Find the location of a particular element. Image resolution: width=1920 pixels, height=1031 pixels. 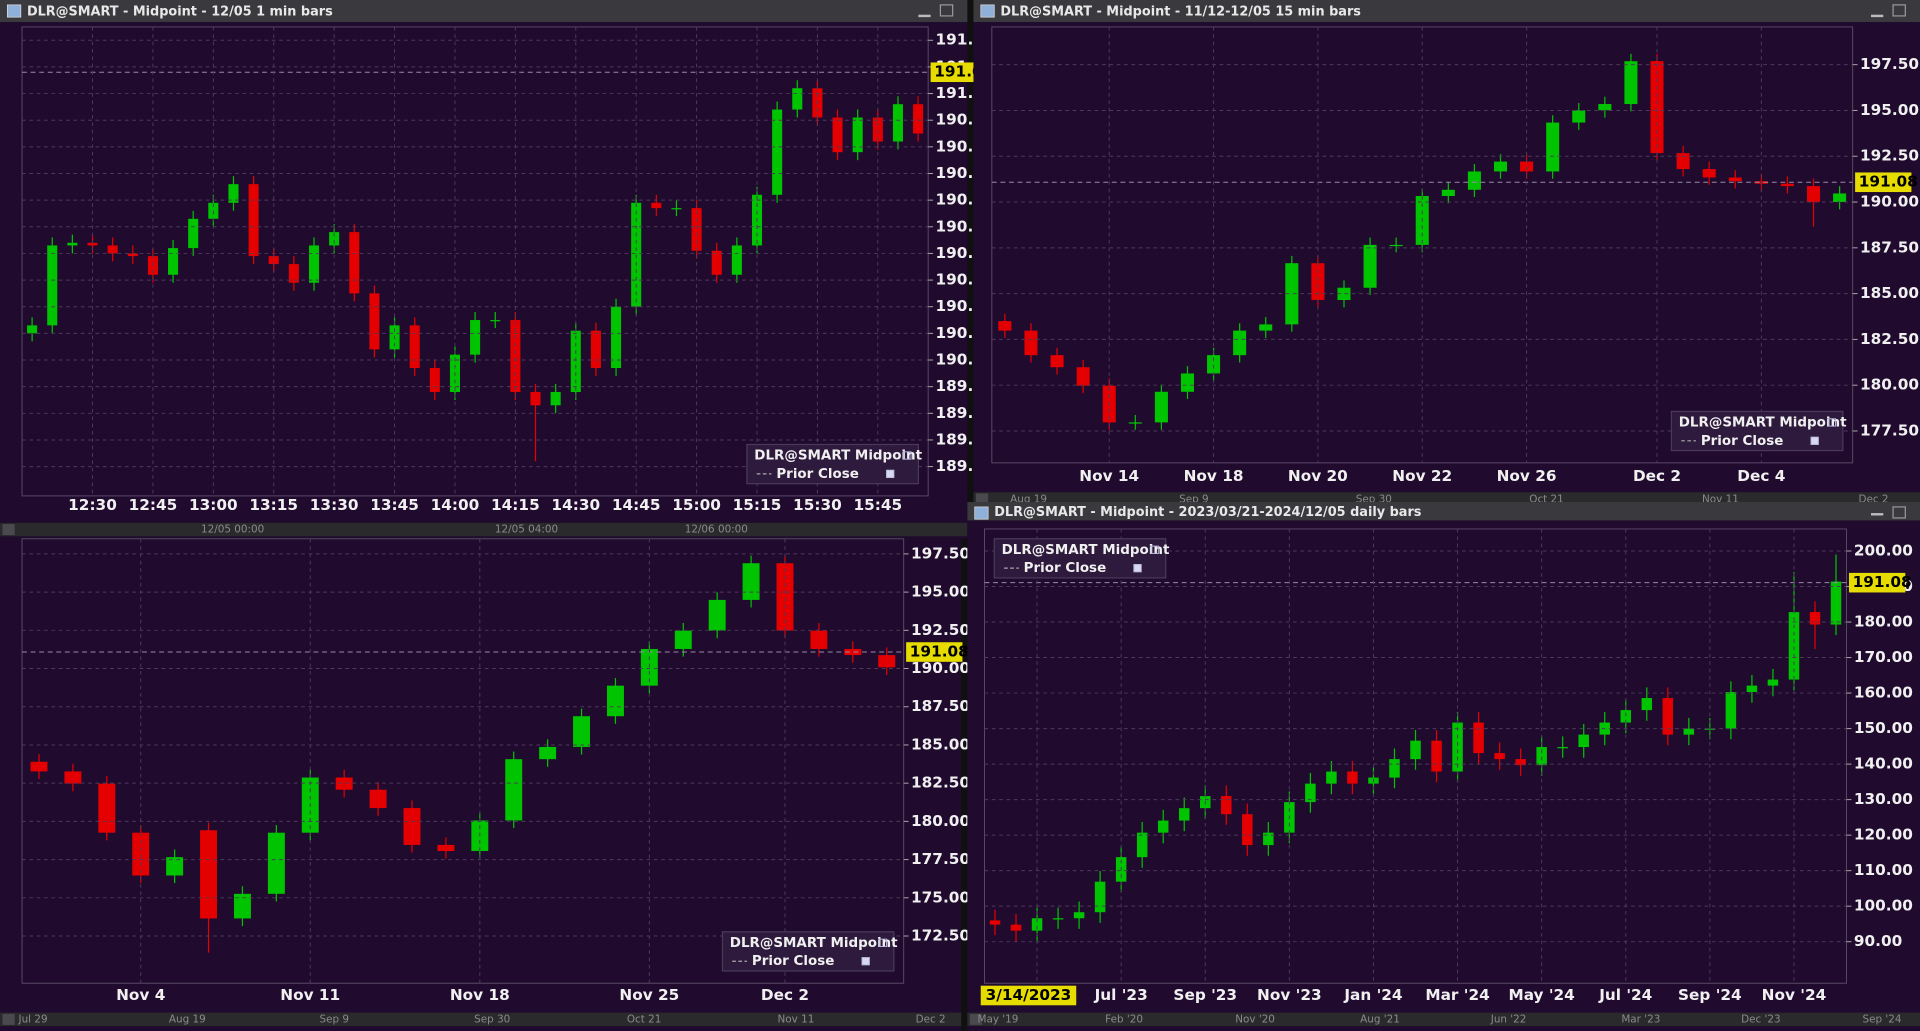

navigator-label: Dec '23 is located at coordinates (1761, 1019).